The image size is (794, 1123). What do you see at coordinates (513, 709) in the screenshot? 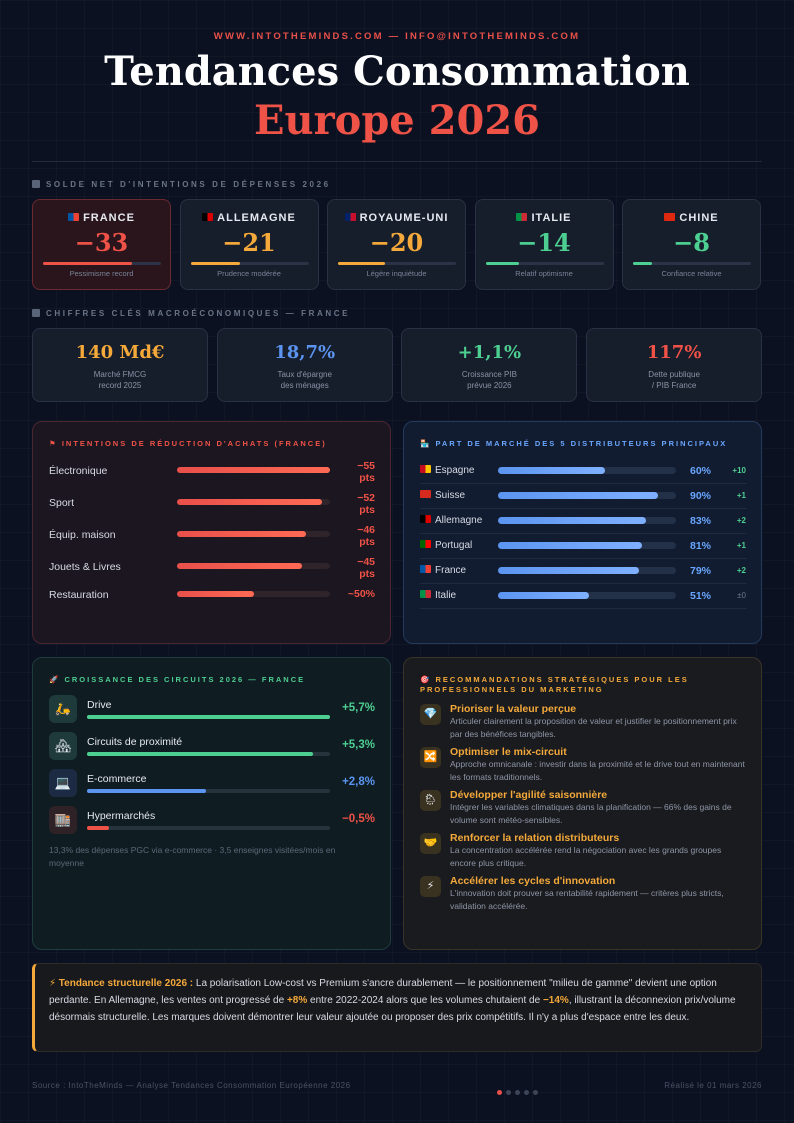
I see `reco-title: Prioriser la valeur perçue` at bounding box center [513, 709].